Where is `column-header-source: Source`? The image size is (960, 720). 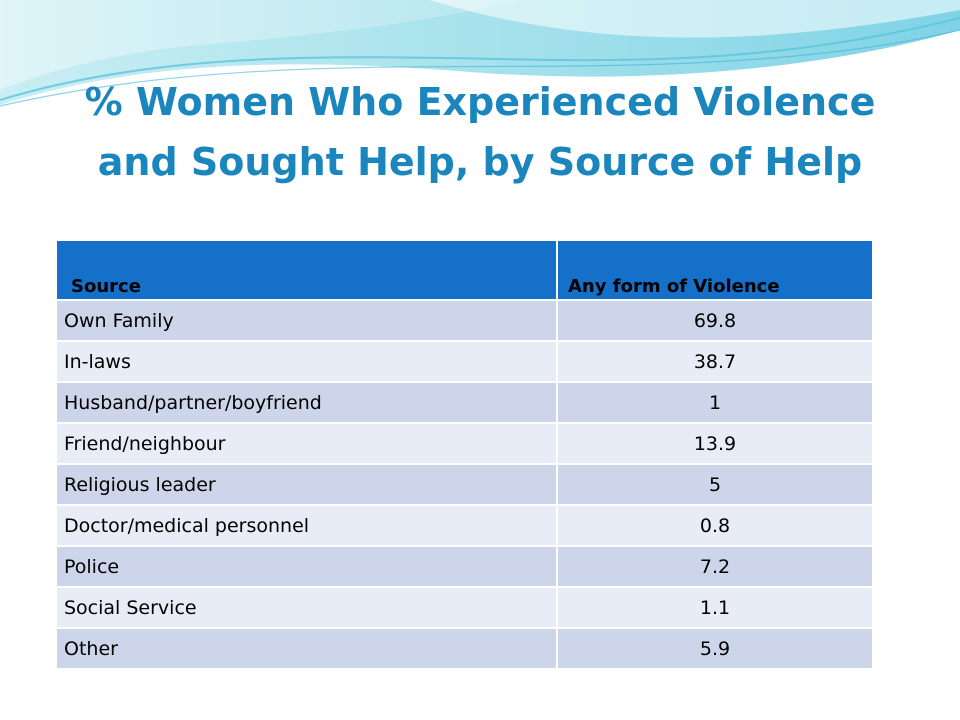 column-header-source: Source is located at coordinates (307, 271).